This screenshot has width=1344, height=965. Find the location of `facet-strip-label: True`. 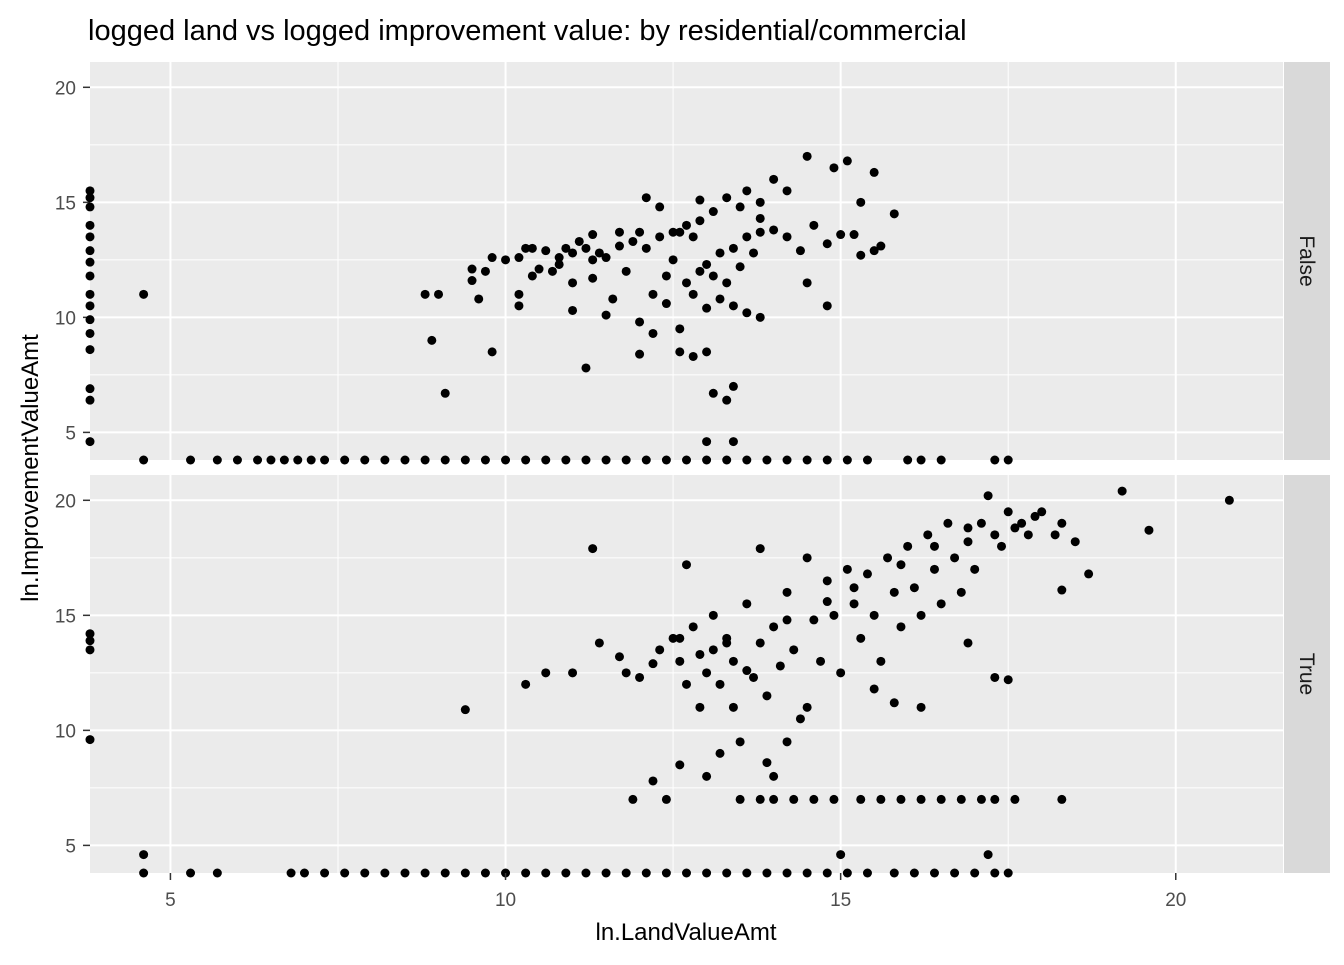

facet-strip-label: True is located at coordinates (1306, 674).